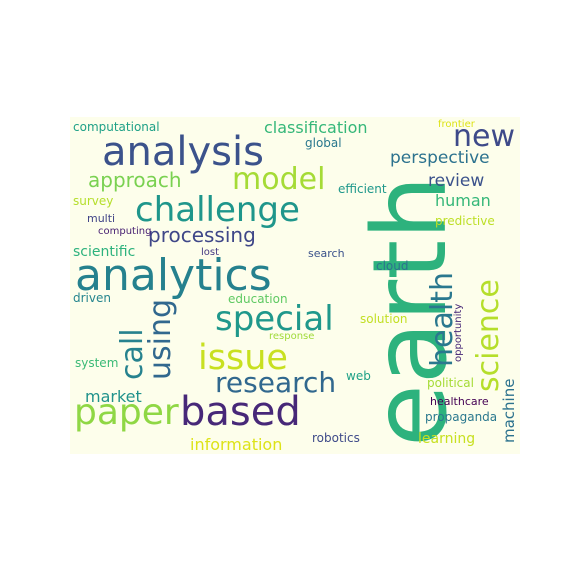 This screenshot has width=576, height=576. I want to click on word-perspective: perspective, so click(440, 158).